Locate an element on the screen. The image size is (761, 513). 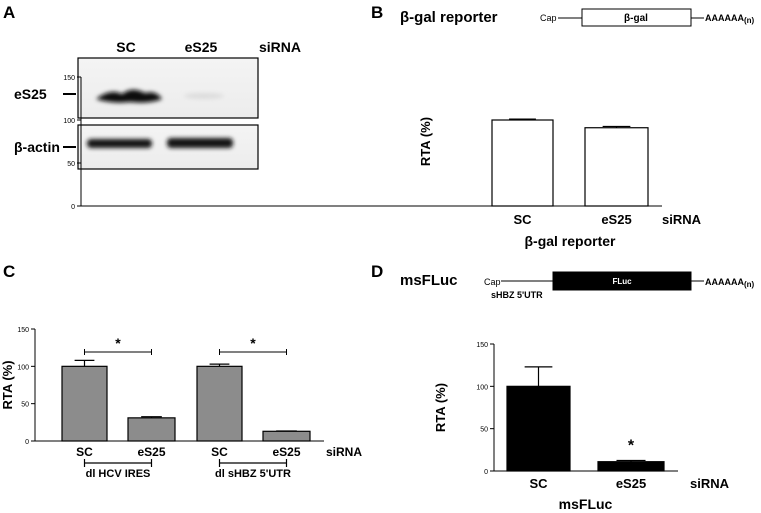
blot-lane-label-es25: eS25 is located at coordinates (201, 47).